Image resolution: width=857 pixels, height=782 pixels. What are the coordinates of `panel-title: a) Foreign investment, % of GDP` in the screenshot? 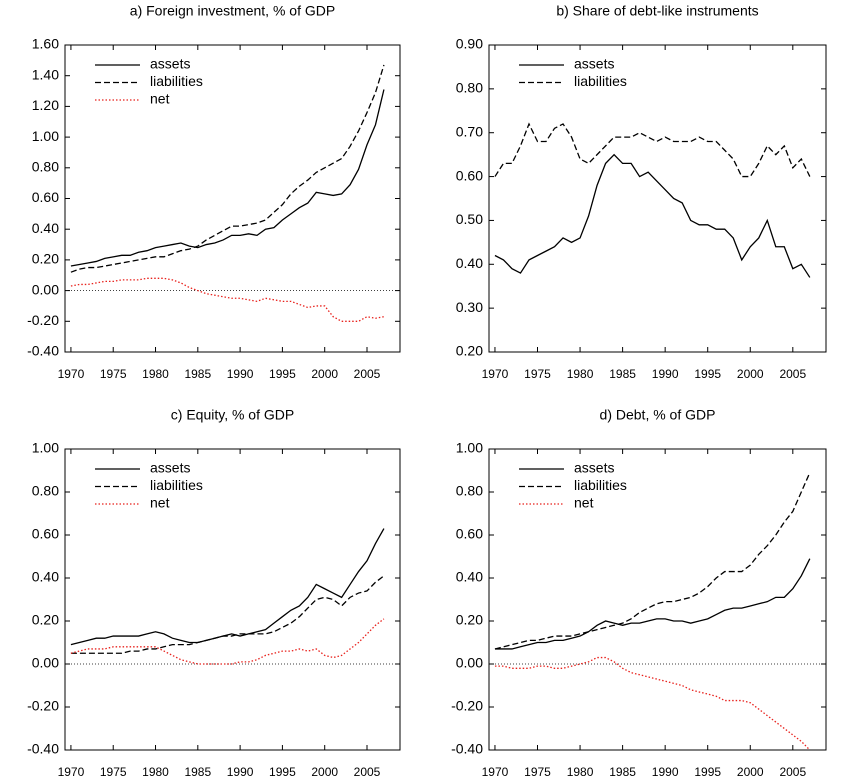 It's located at (232, 11).